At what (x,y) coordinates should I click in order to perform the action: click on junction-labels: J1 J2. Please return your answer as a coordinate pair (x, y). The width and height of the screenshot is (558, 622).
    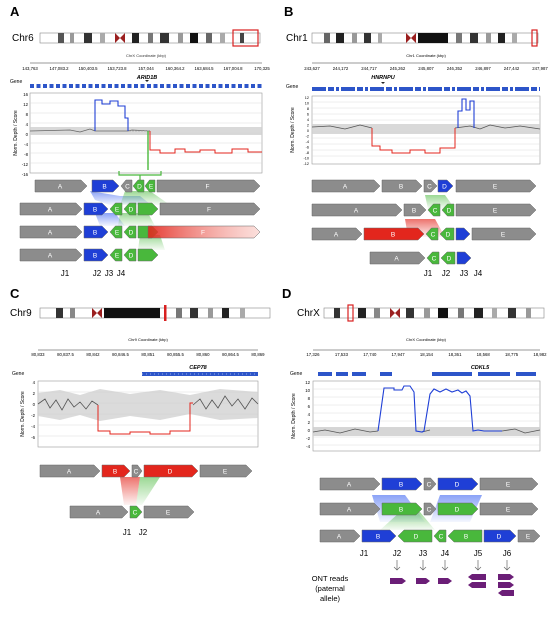
    Looking at the image, I should click on (135, 532).